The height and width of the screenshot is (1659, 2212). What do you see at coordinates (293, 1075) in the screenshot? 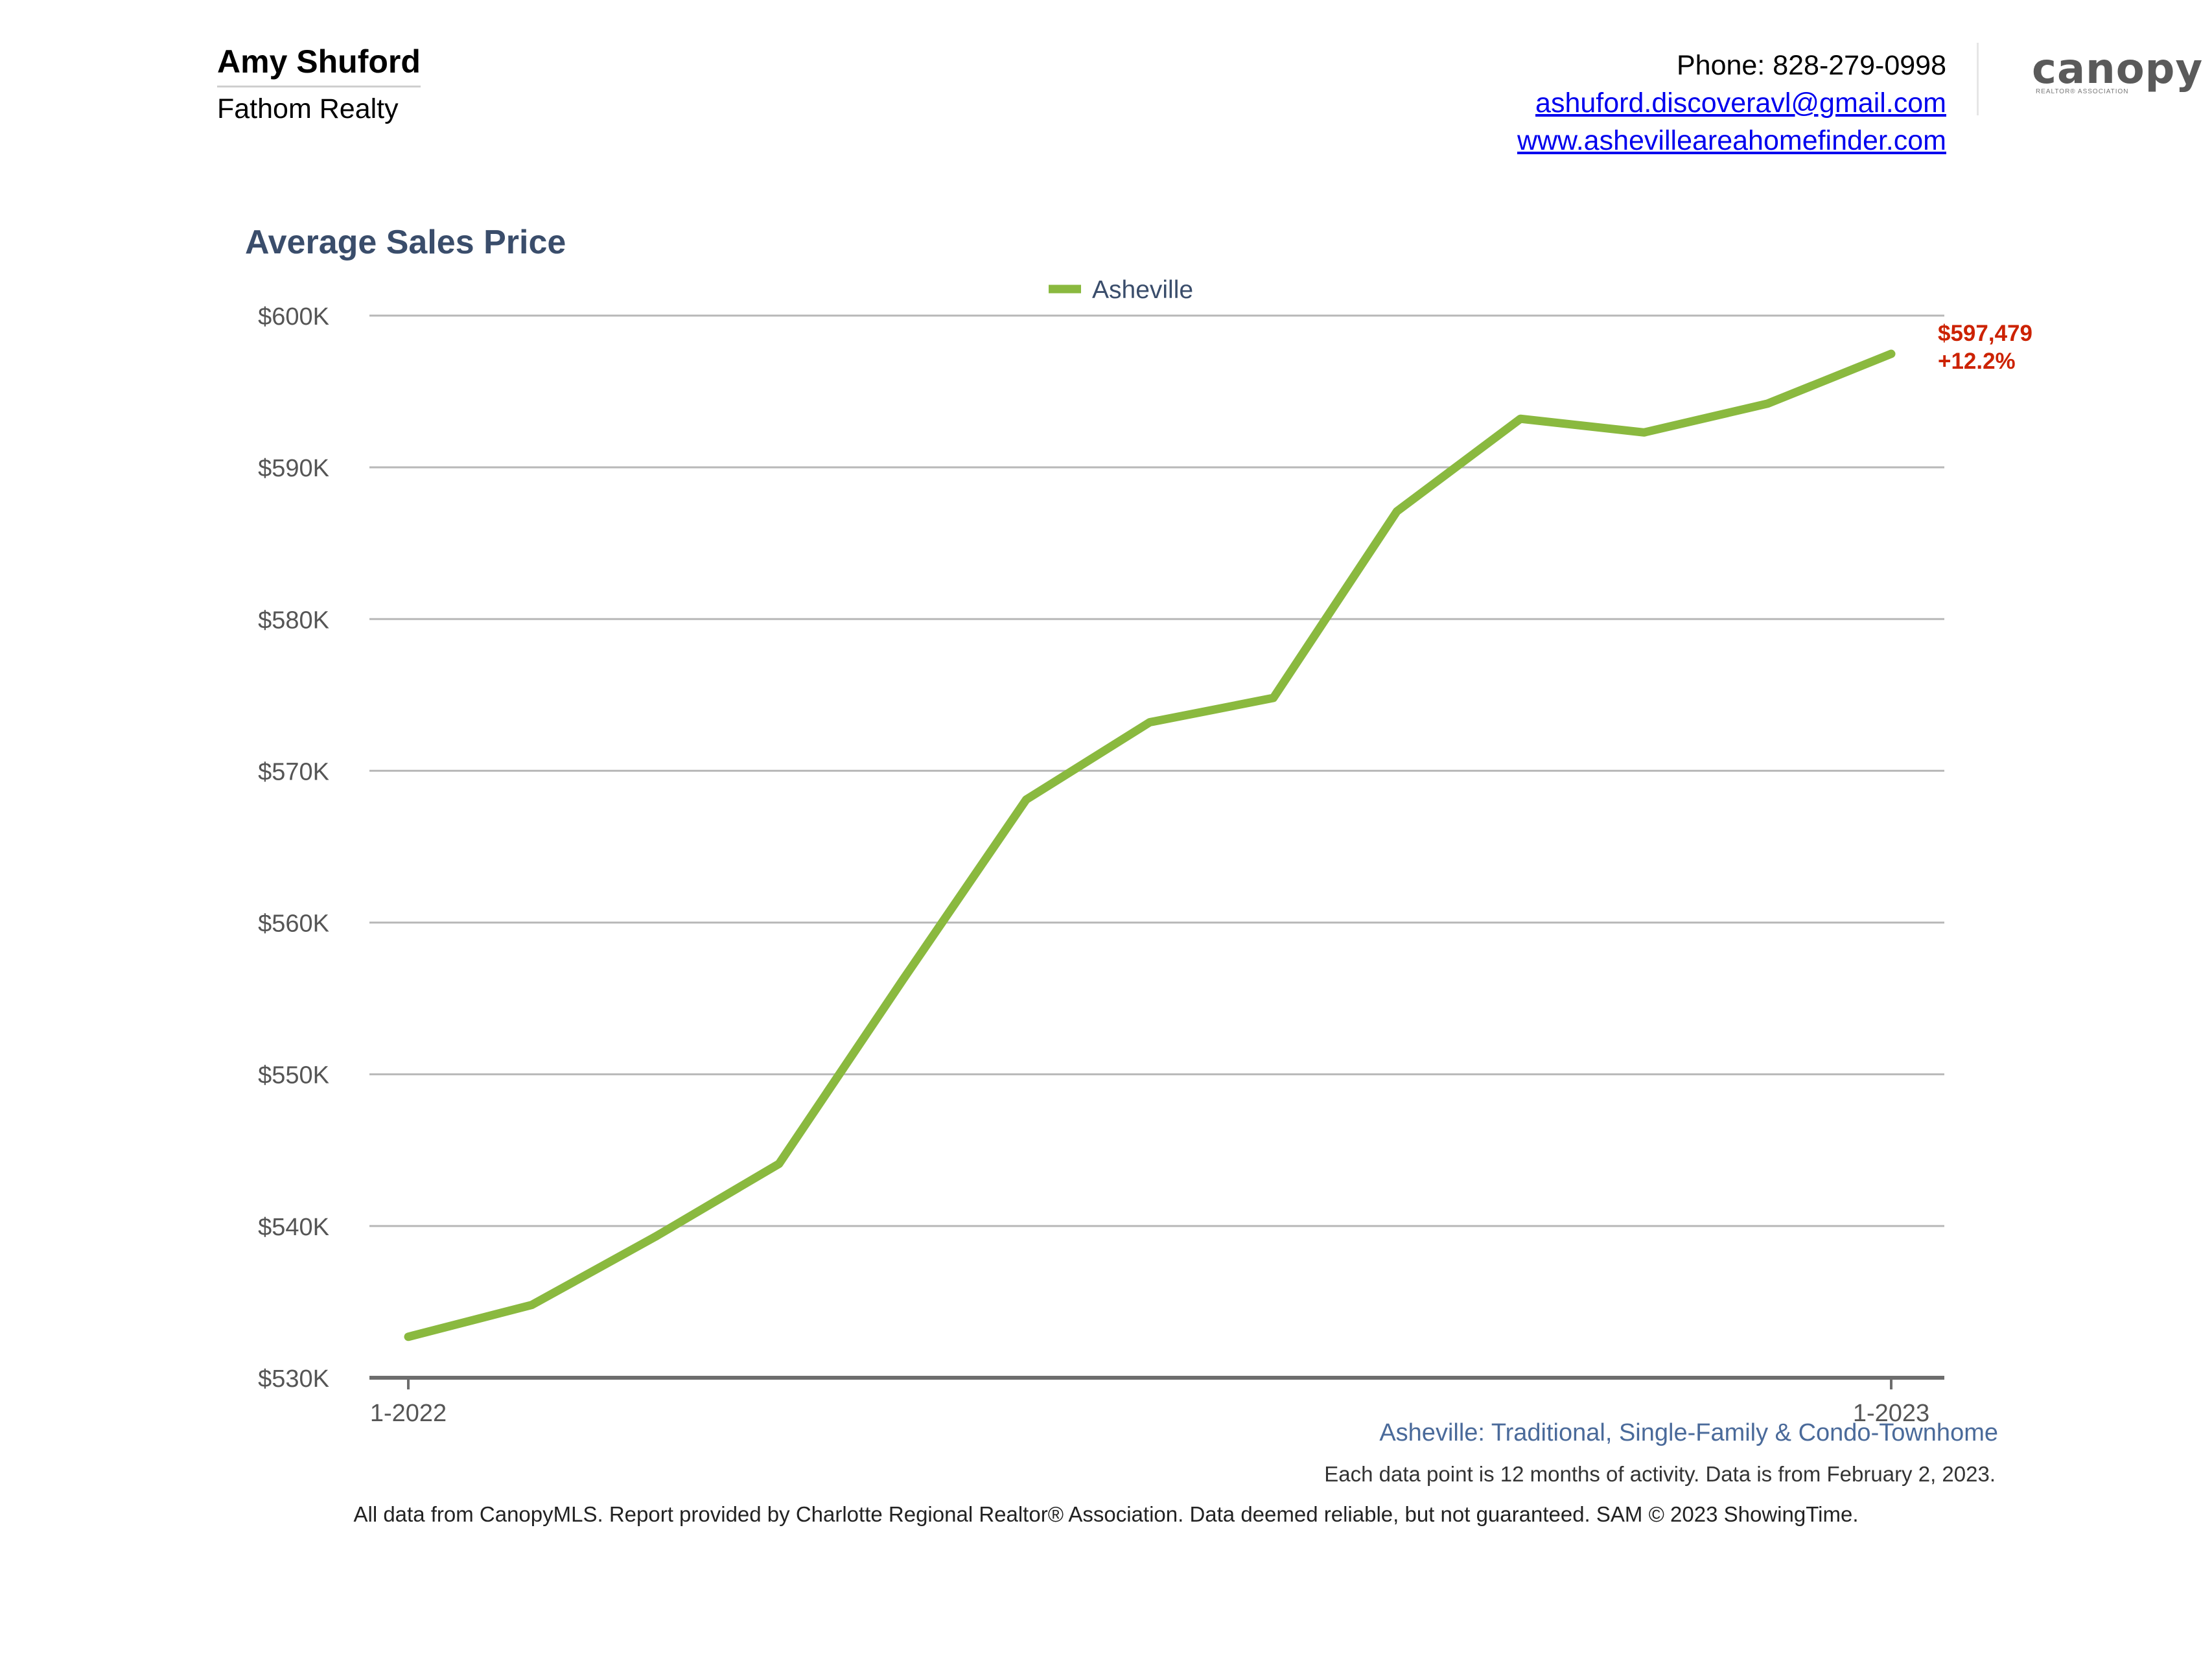
I see `y-tick-label: $550K` at bounding box center [293, 1075].